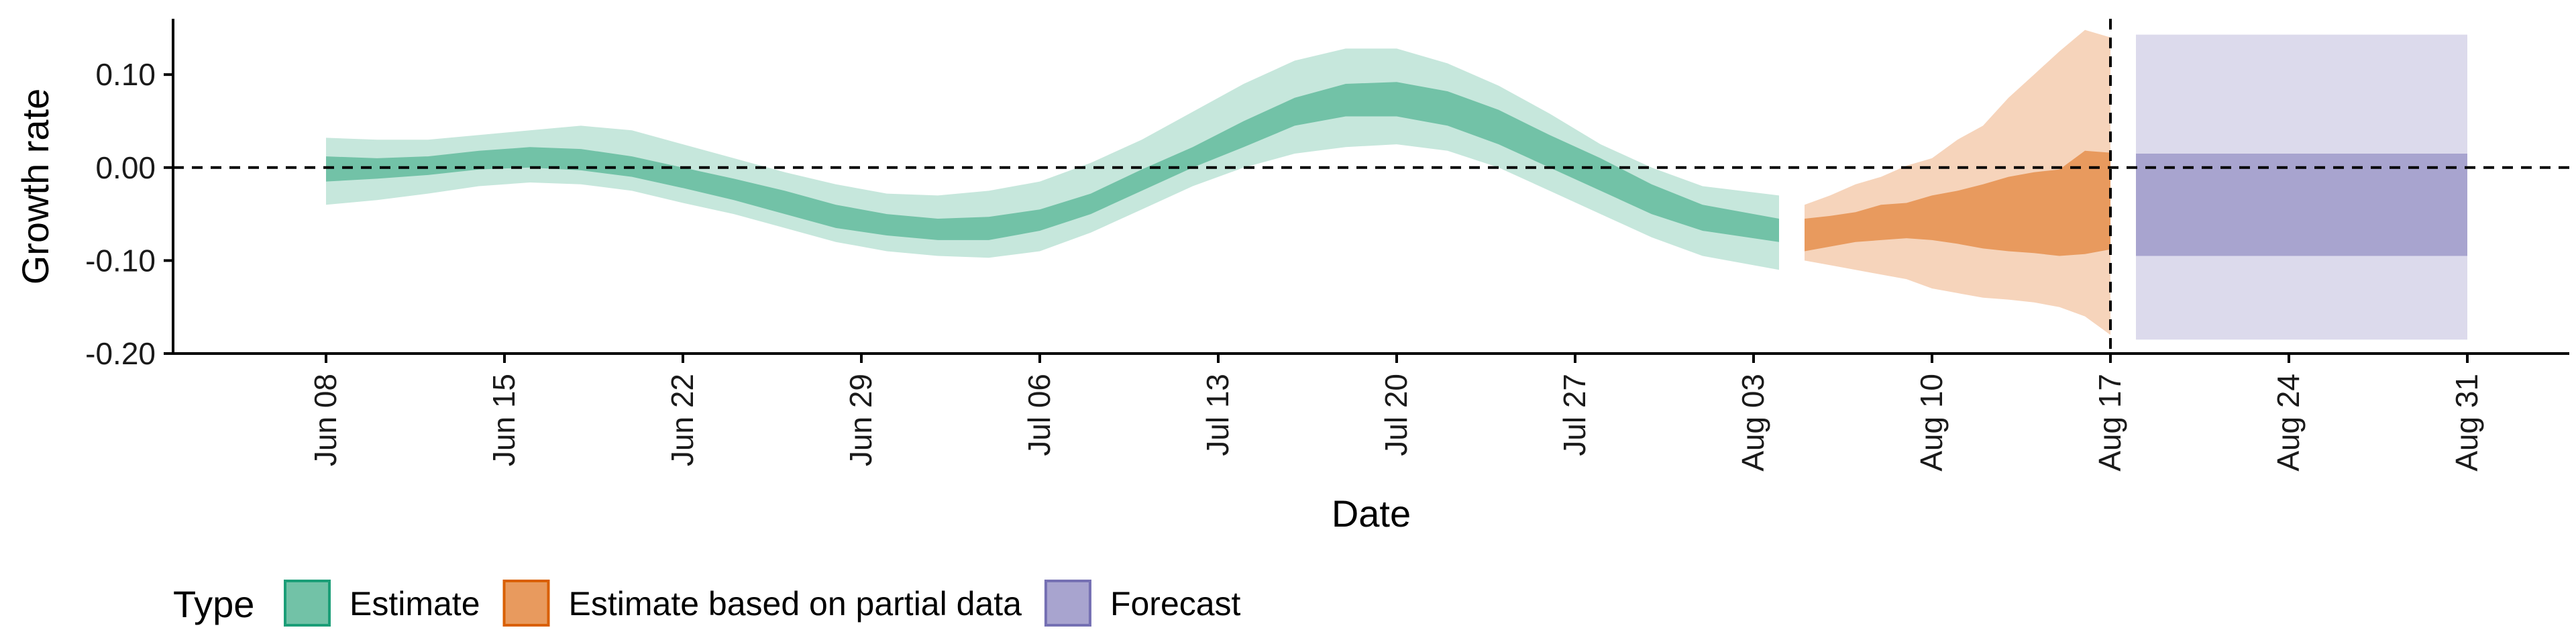 The width and height of the screenshot is (2576, 644). What do you see at coordinates (2288, 423) in the screenshot?
I see `x-tick-label: Aug 24` at bounding box center [2288, 423].